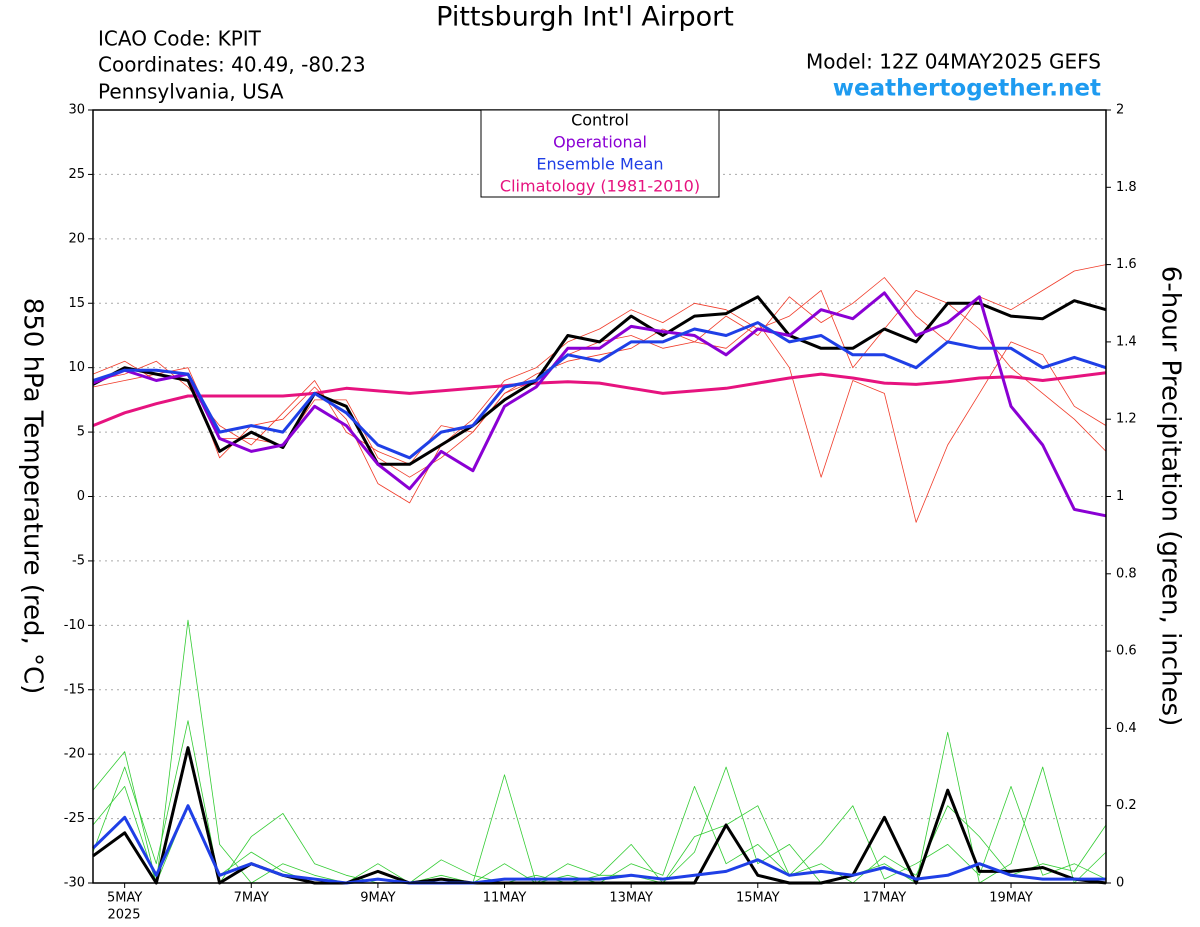 This screenshot has height=927, width=1200. Describe the element at coordinates (1011, 898) in the screenshot. I see `x-tick-label: 19MAY` at that location.